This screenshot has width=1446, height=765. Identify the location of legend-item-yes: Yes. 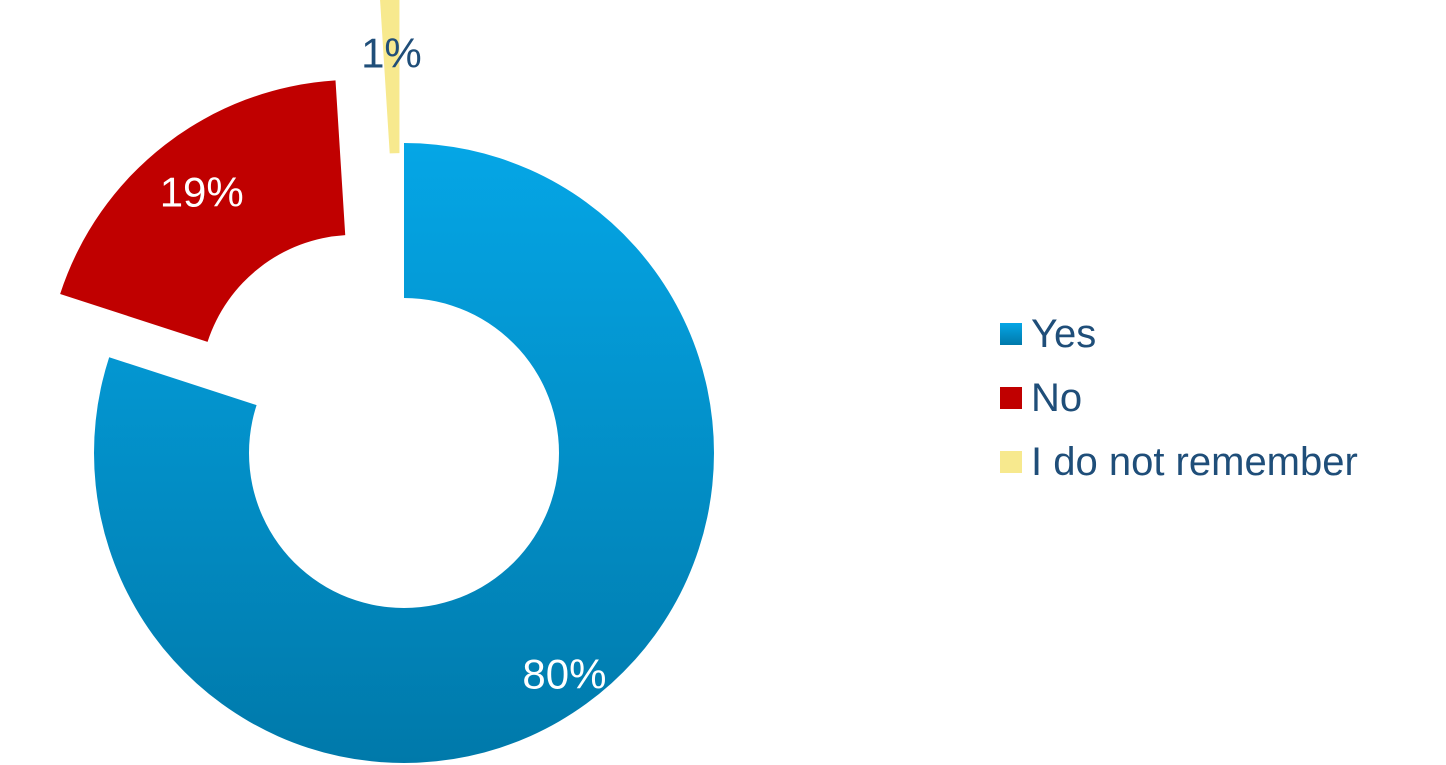
(1179, 334).